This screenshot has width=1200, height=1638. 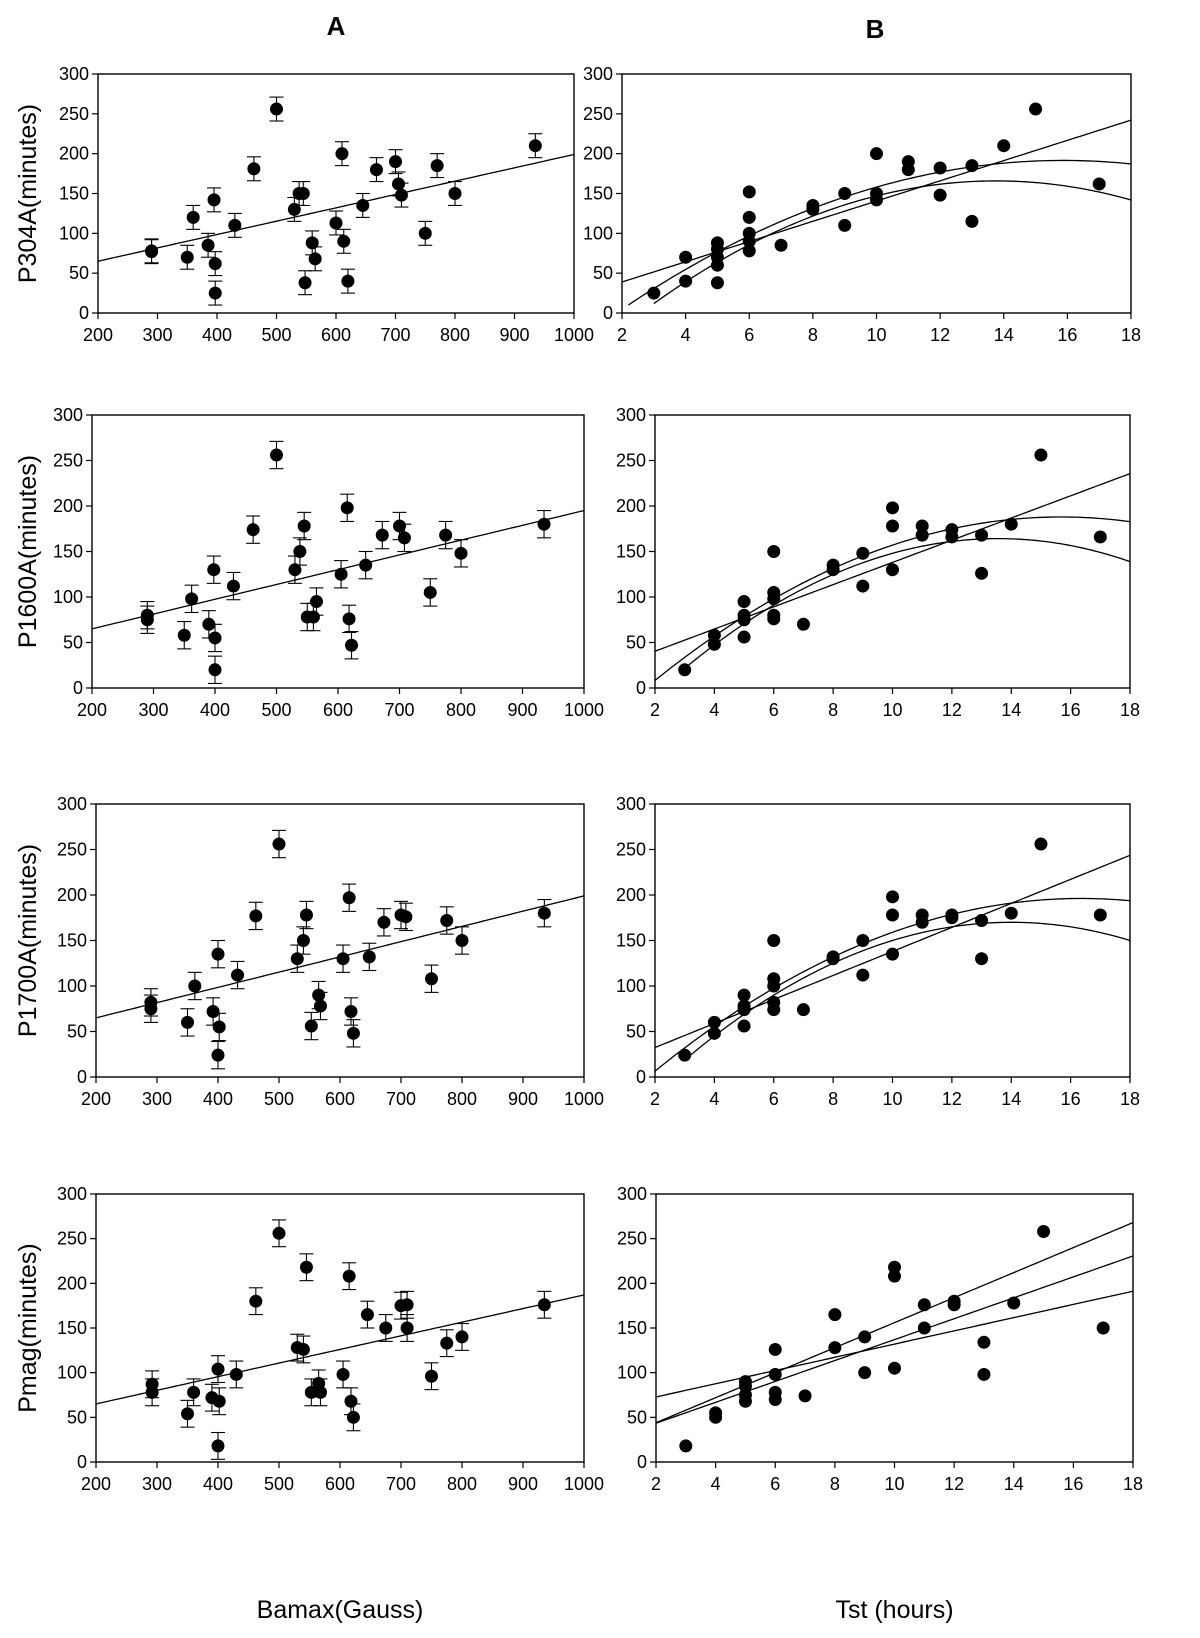 What do you see at coordinates (894, 1610) in the screenshot?
I see `x-axis-title: Tst (hours)` at bounding box center [894, 1610].